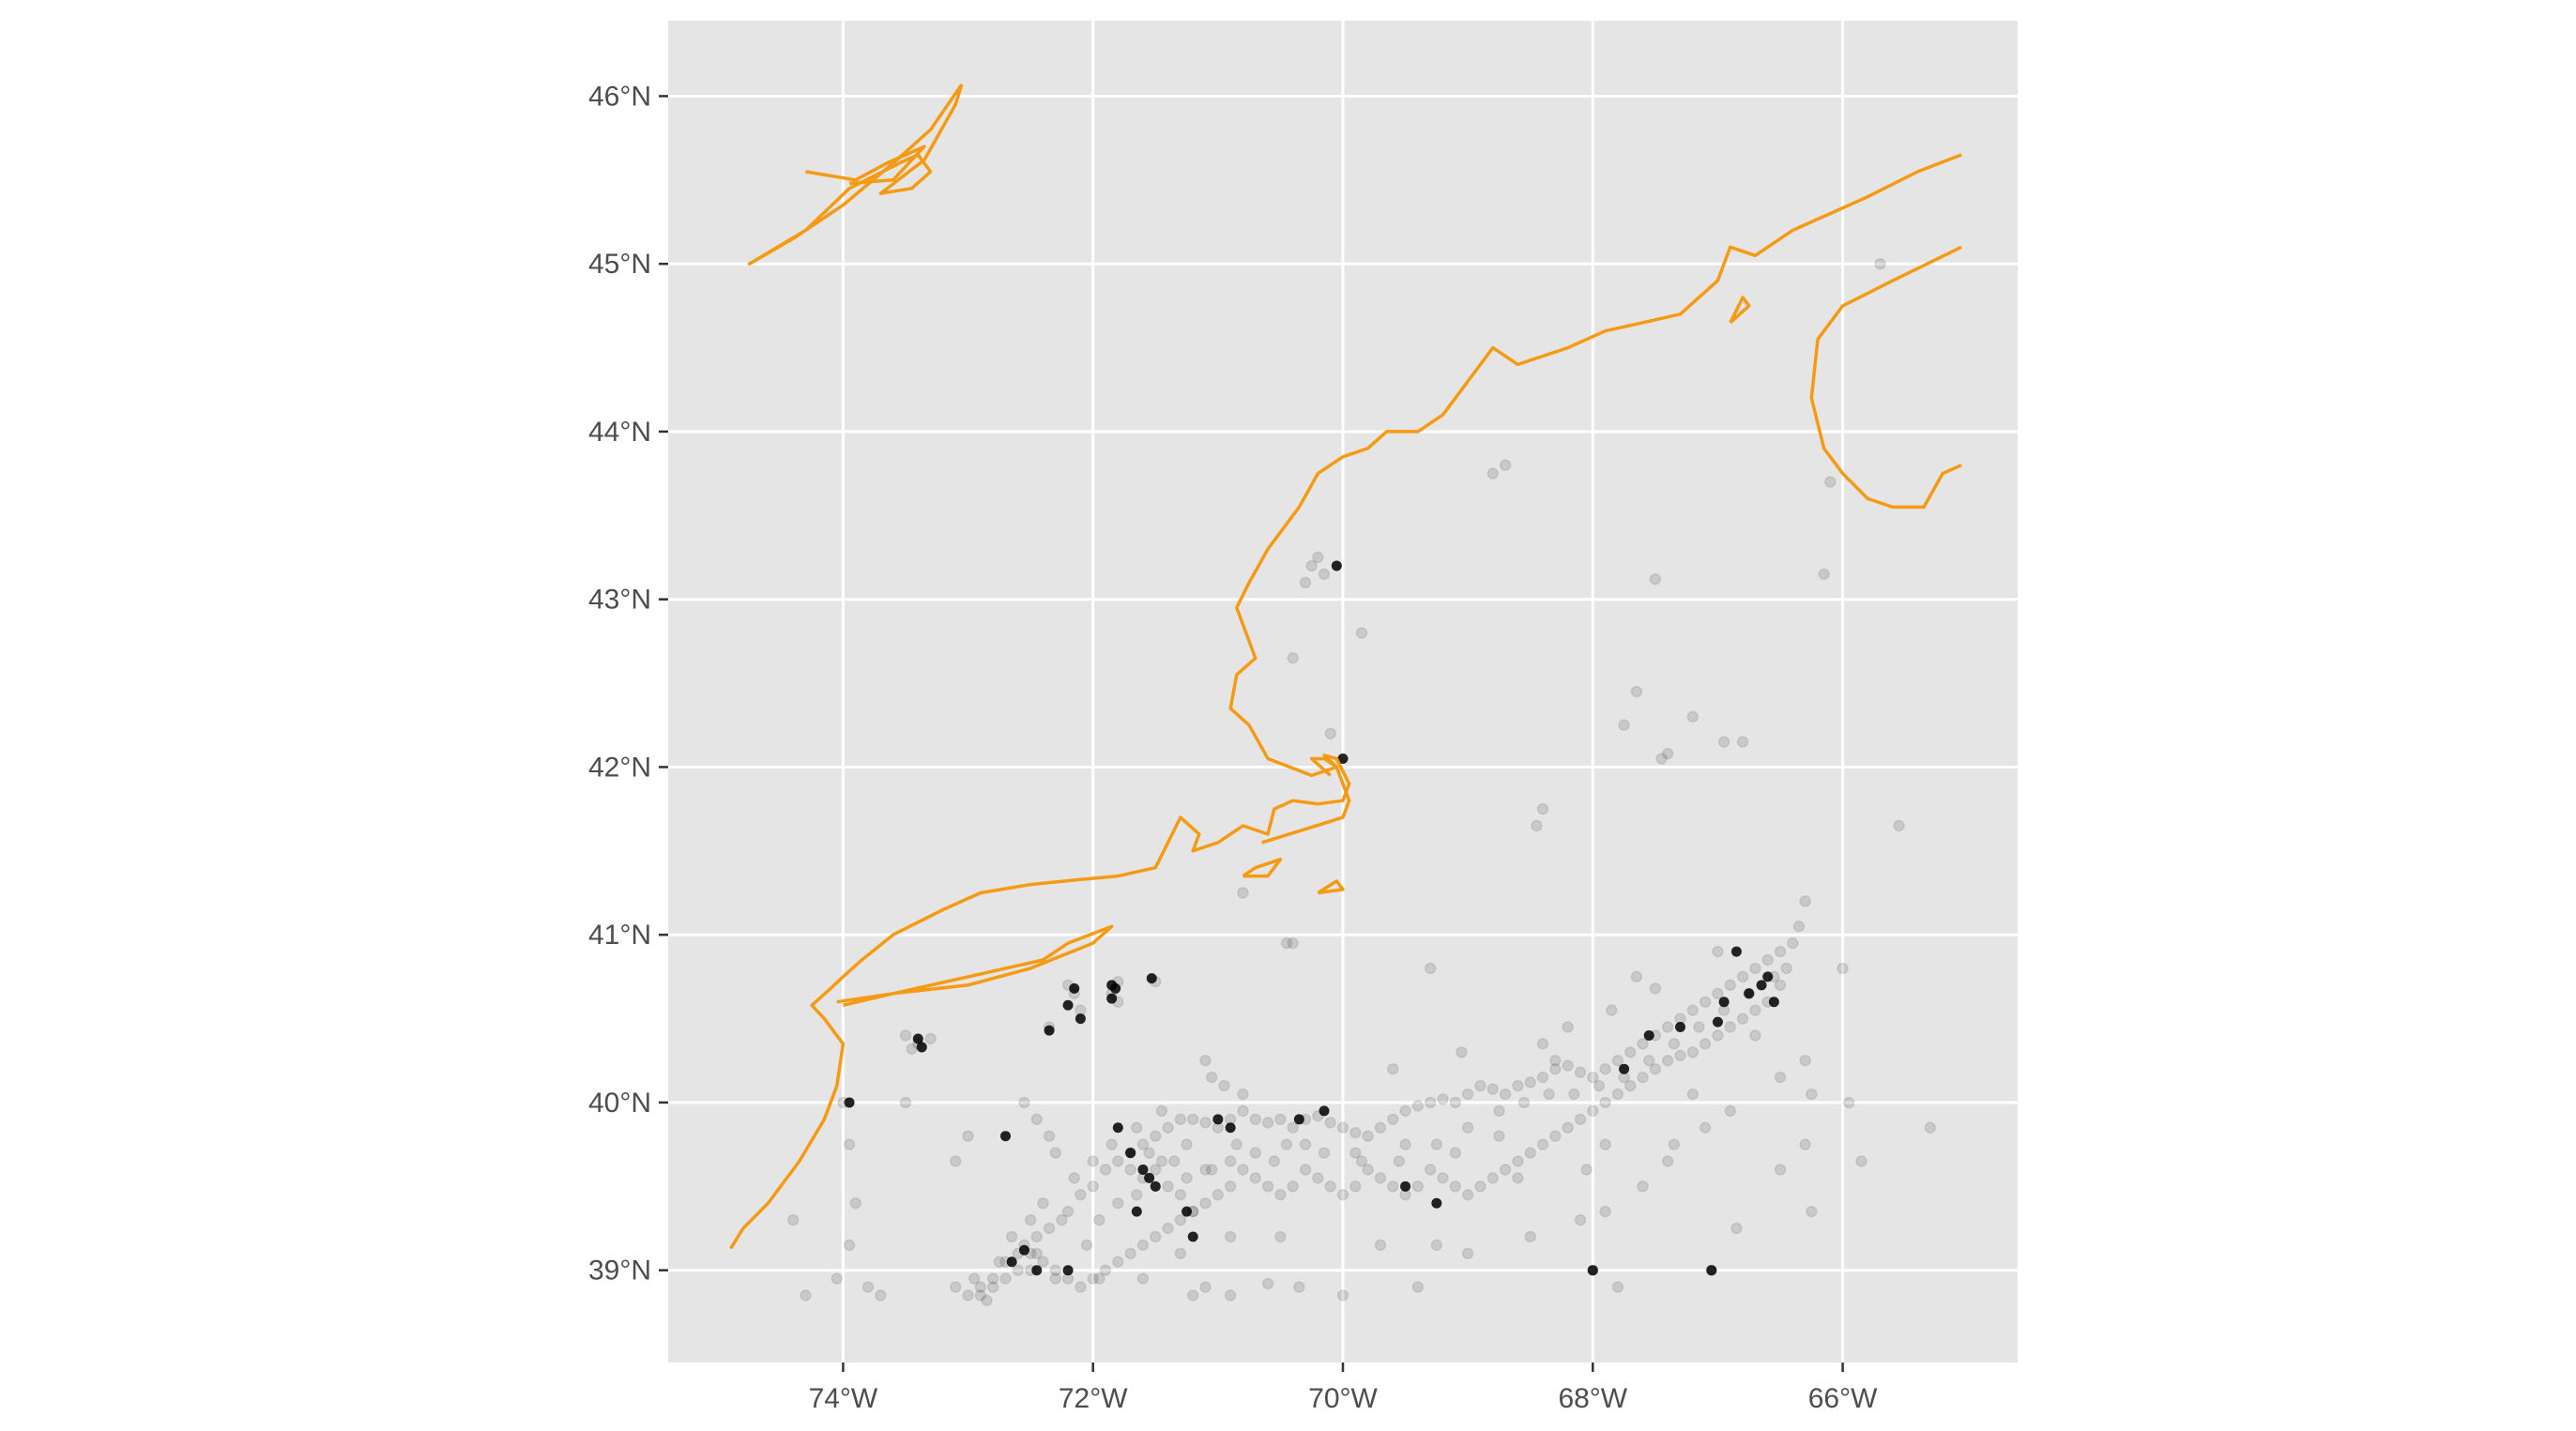 Image resolution: width=2576 pixels, height=1431 pixels. Describe the element at coordinates (1331, 887) in the screenshot. I see `coastline-nantucket` at that location.